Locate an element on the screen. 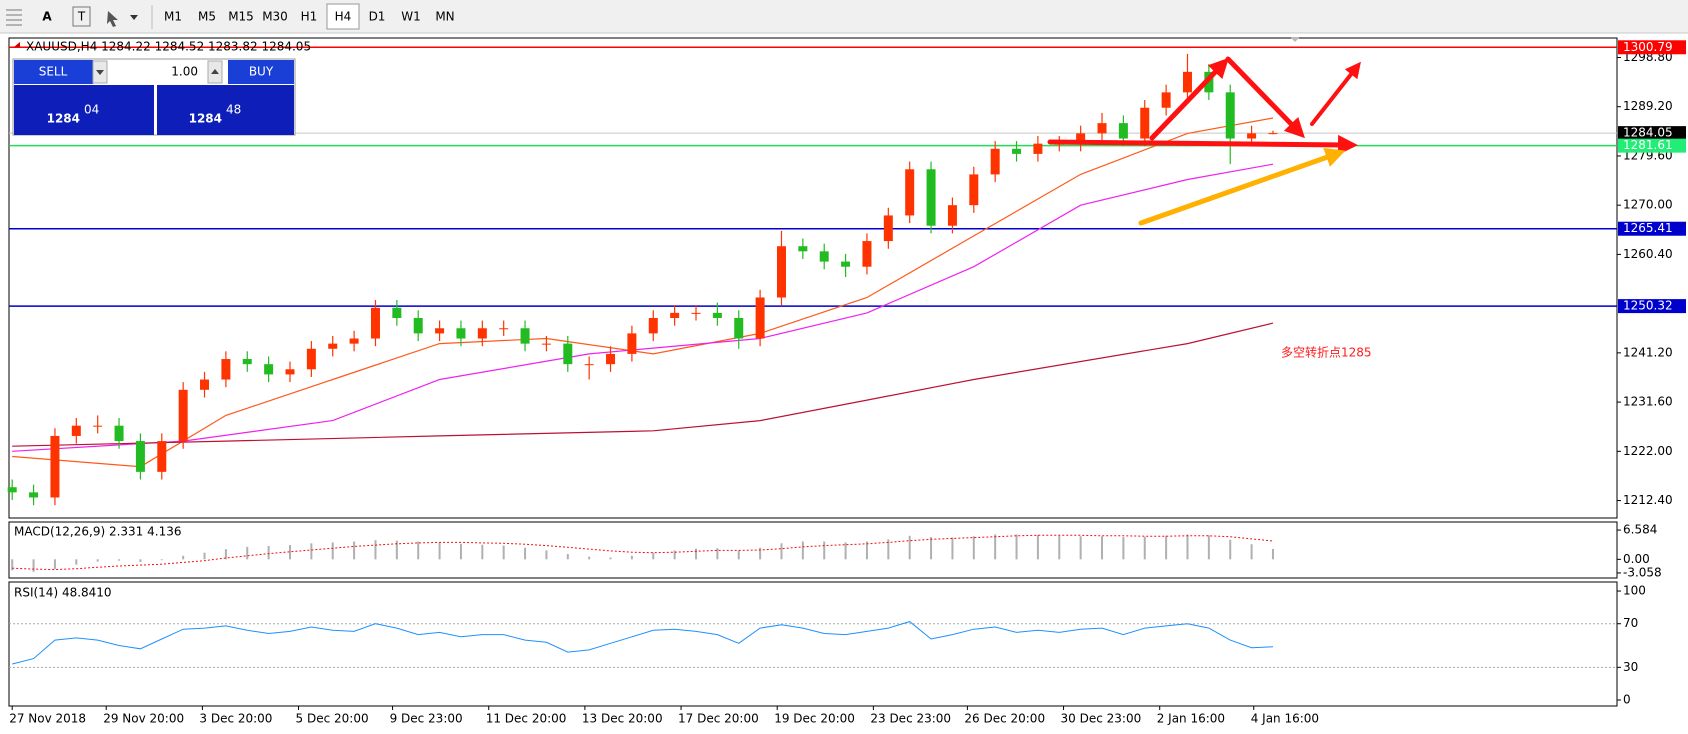 The width and height of the screenshot is (1688, 734). dropdown-arrow is located at coordinates (134, 17).